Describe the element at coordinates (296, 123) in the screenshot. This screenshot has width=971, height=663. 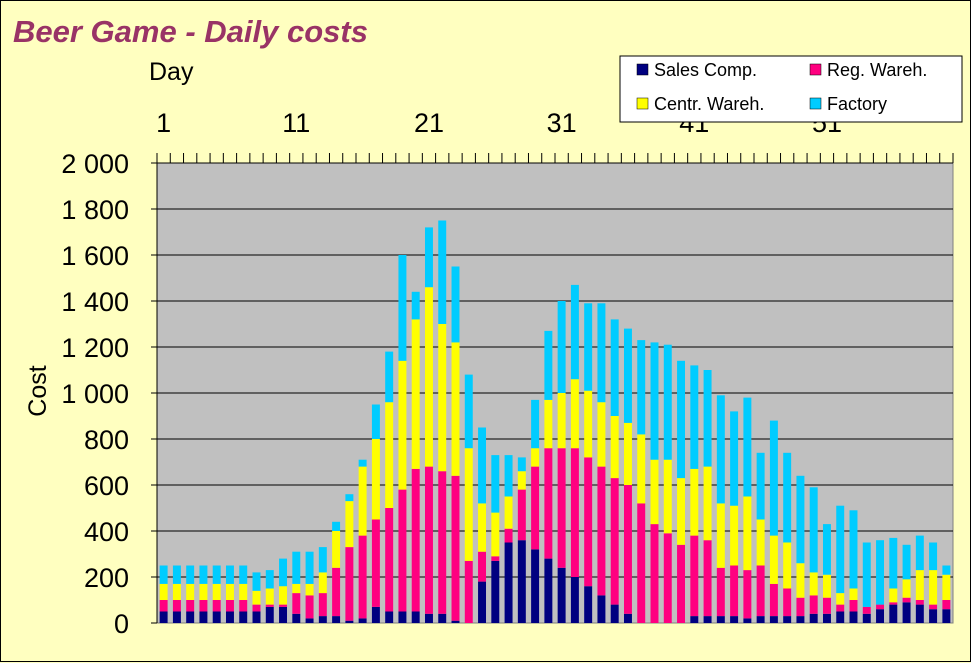
I see `x-tick-label: 11` at that location.